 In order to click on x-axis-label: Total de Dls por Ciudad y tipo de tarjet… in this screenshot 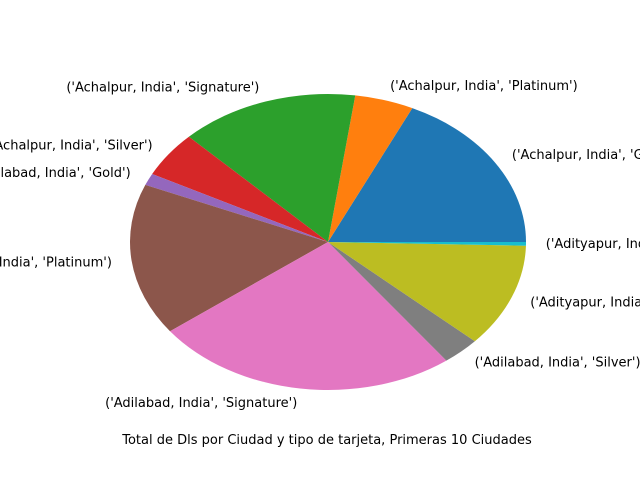, I will do `click(326, 440)`.